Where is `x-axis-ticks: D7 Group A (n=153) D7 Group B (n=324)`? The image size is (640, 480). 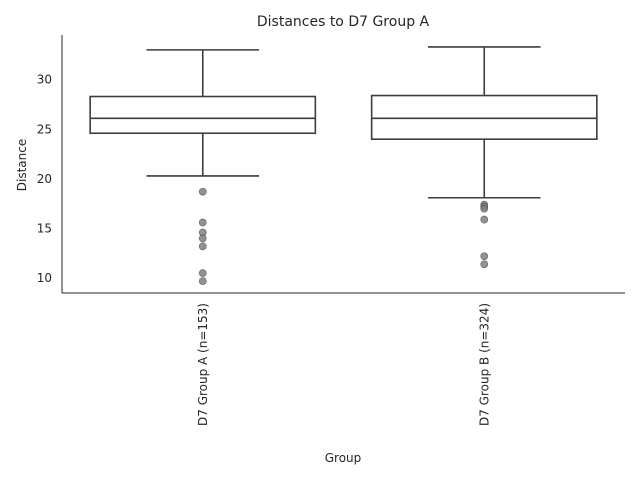
x-axis-ticks: D7 Group A (n=153) D7 Group B (n=324) is located at coordinates (344, 364).